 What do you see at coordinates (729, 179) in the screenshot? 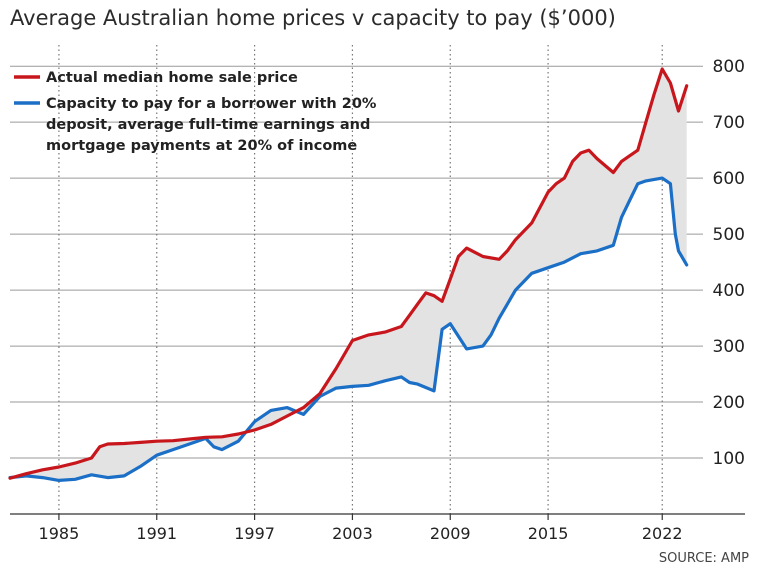
I see `y-tick-label-600: 600` at bounding box center [729, 179].